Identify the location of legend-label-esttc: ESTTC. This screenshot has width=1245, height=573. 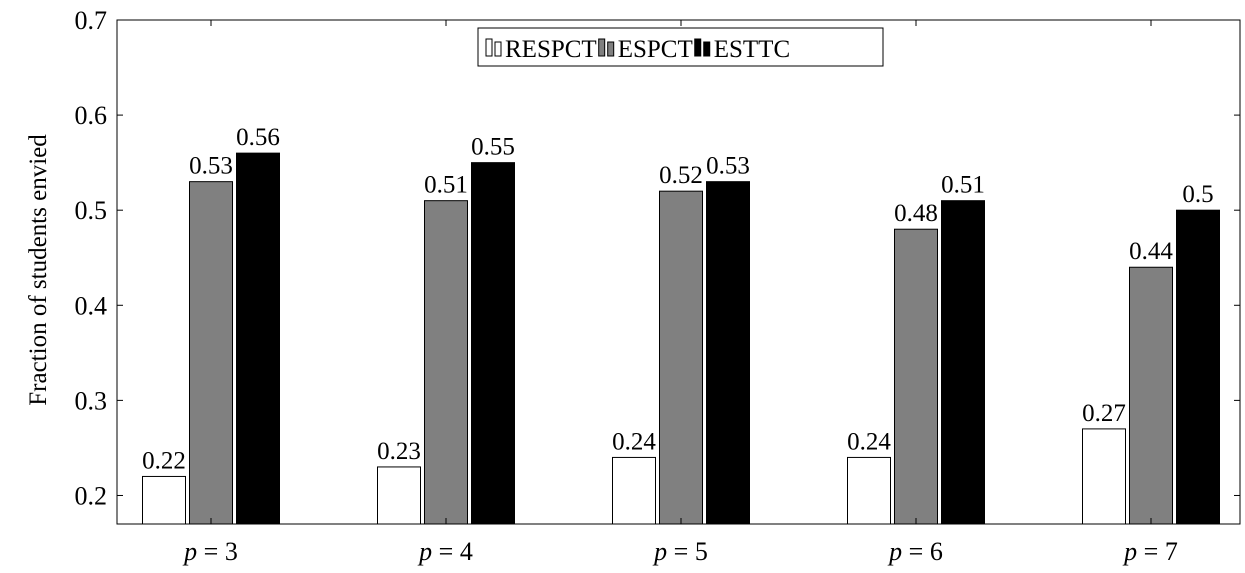
(752, 49).